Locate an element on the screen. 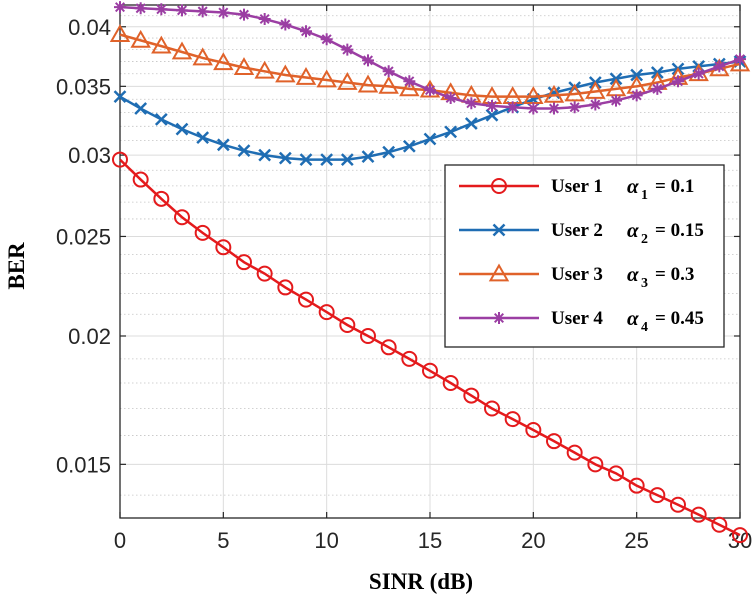 This screenshot has width=755, height=607. y-tick-labels: 0.015 0.02 0.025 0.03 0.035 0.04 is located at coordinates (83, 246).